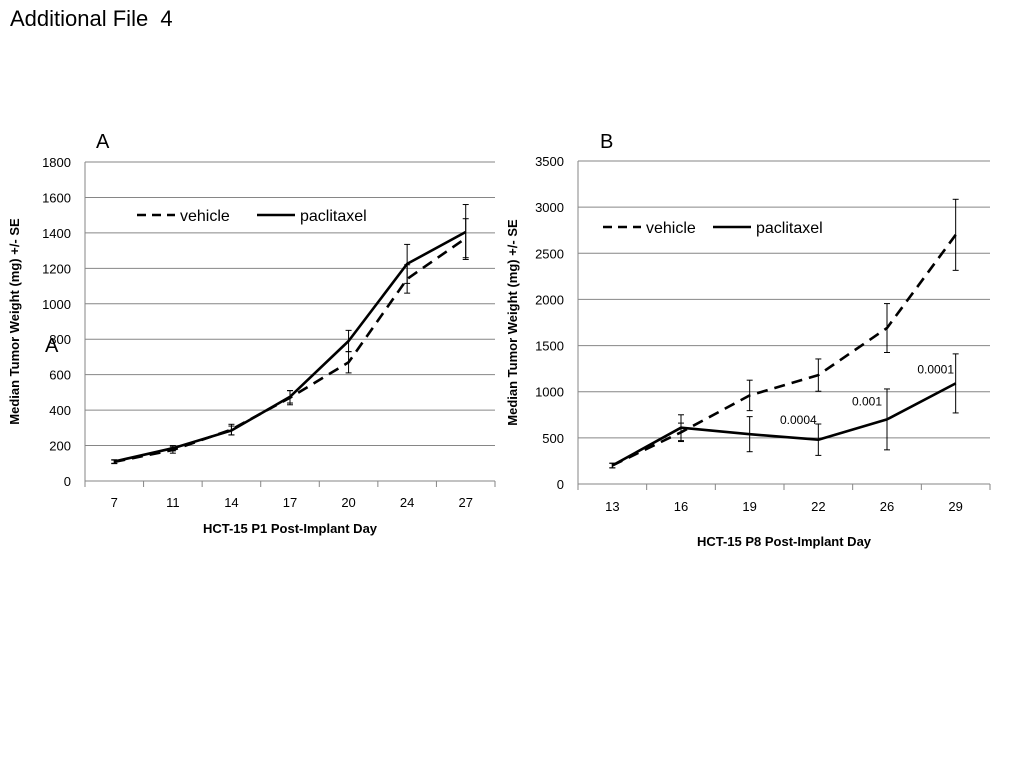  What do you see at coordinates (798, 420) in the screenshot?
I see `p-value-annotation: 0.0004` at bounding box center [798, 420].